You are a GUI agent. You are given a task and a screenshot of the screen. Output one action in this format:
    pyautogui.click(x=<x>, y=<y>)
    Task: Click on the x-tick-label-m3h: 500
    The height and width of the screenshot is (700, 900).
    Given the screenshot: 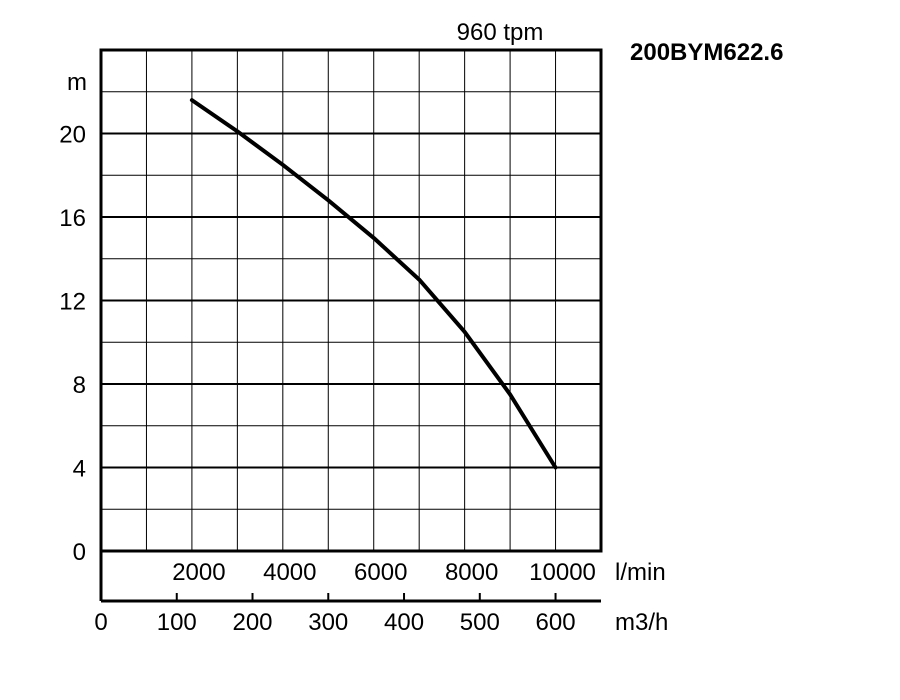 What is the action you would take?
    pyautogui.click(x=480, y=622)
    